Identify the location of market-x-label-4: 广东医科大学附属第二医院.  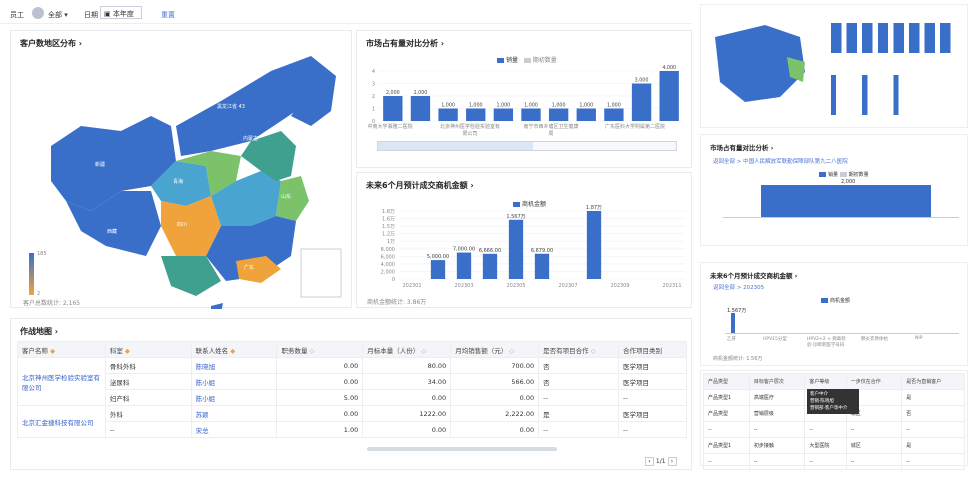
(635, 127).